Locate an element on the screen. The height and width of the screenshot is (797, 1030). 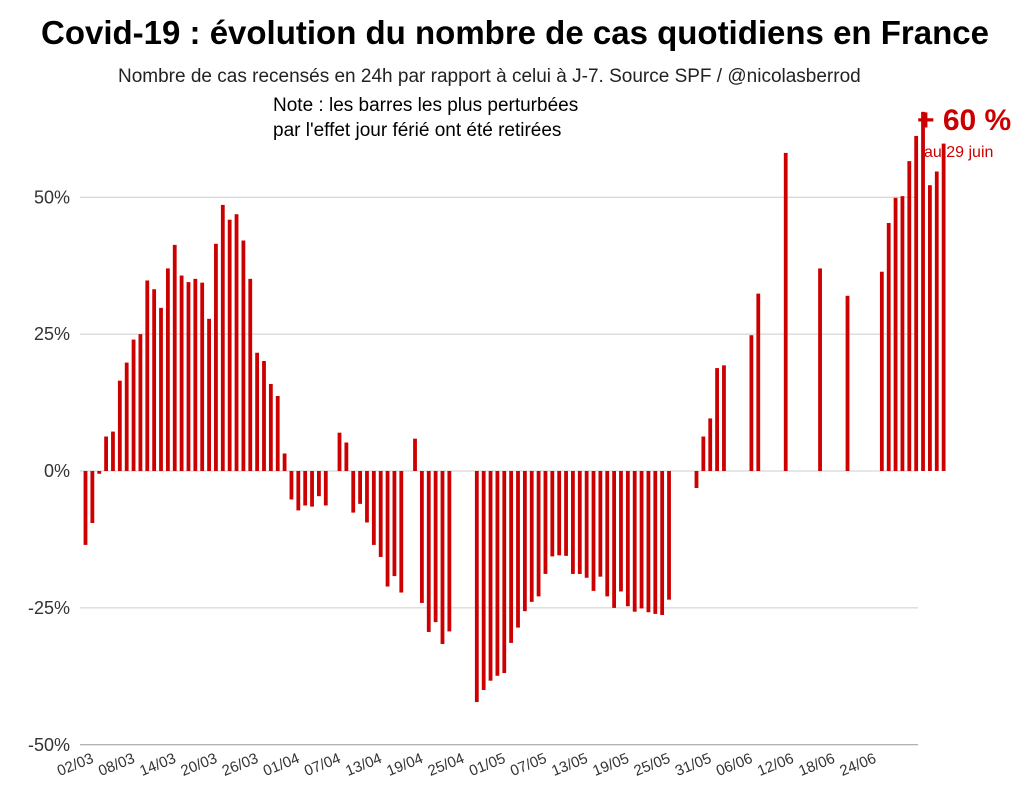
x-tick-label: 06/06 is located at coordinates (734, 765).